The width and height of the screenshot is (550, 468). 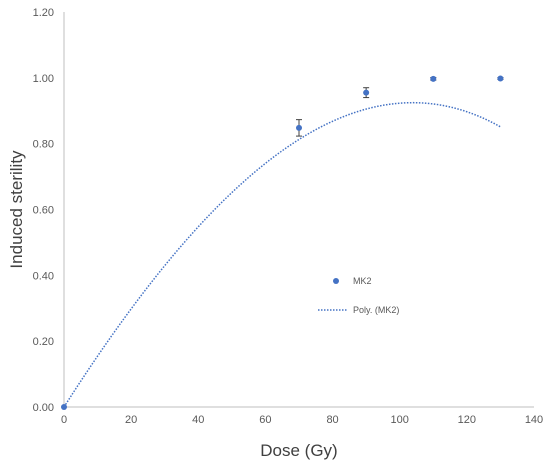 What do you see at coordinates (43, 145) in the screenshot?
I see `y-tick-label: 0.80` at bounding box center [43, 145].